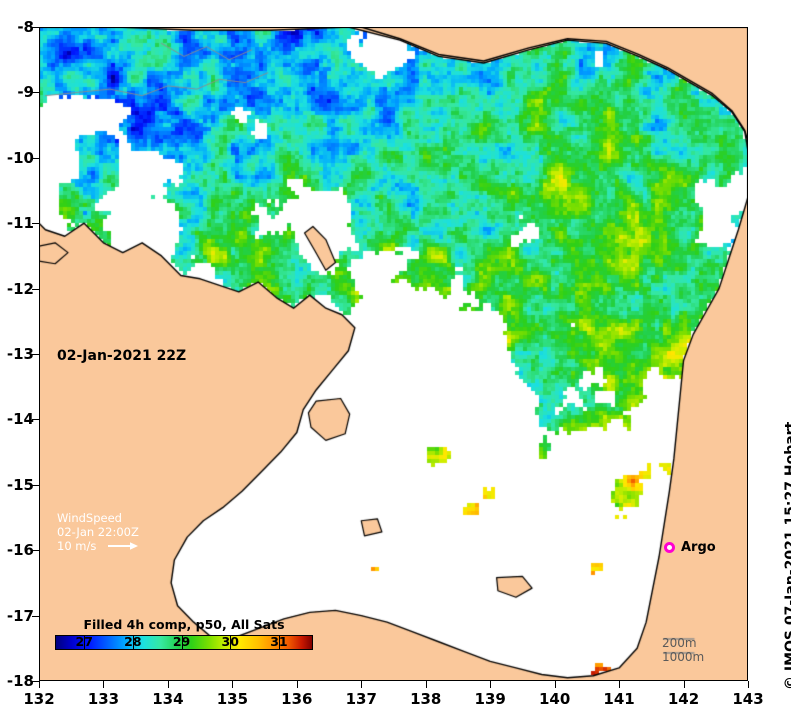 The width and height of the screenshot is (791, 716). What do you see at coordinates (20, 223) in the screenshot?
I see `y-axis-label: -11` at bounding box center [20, 223].